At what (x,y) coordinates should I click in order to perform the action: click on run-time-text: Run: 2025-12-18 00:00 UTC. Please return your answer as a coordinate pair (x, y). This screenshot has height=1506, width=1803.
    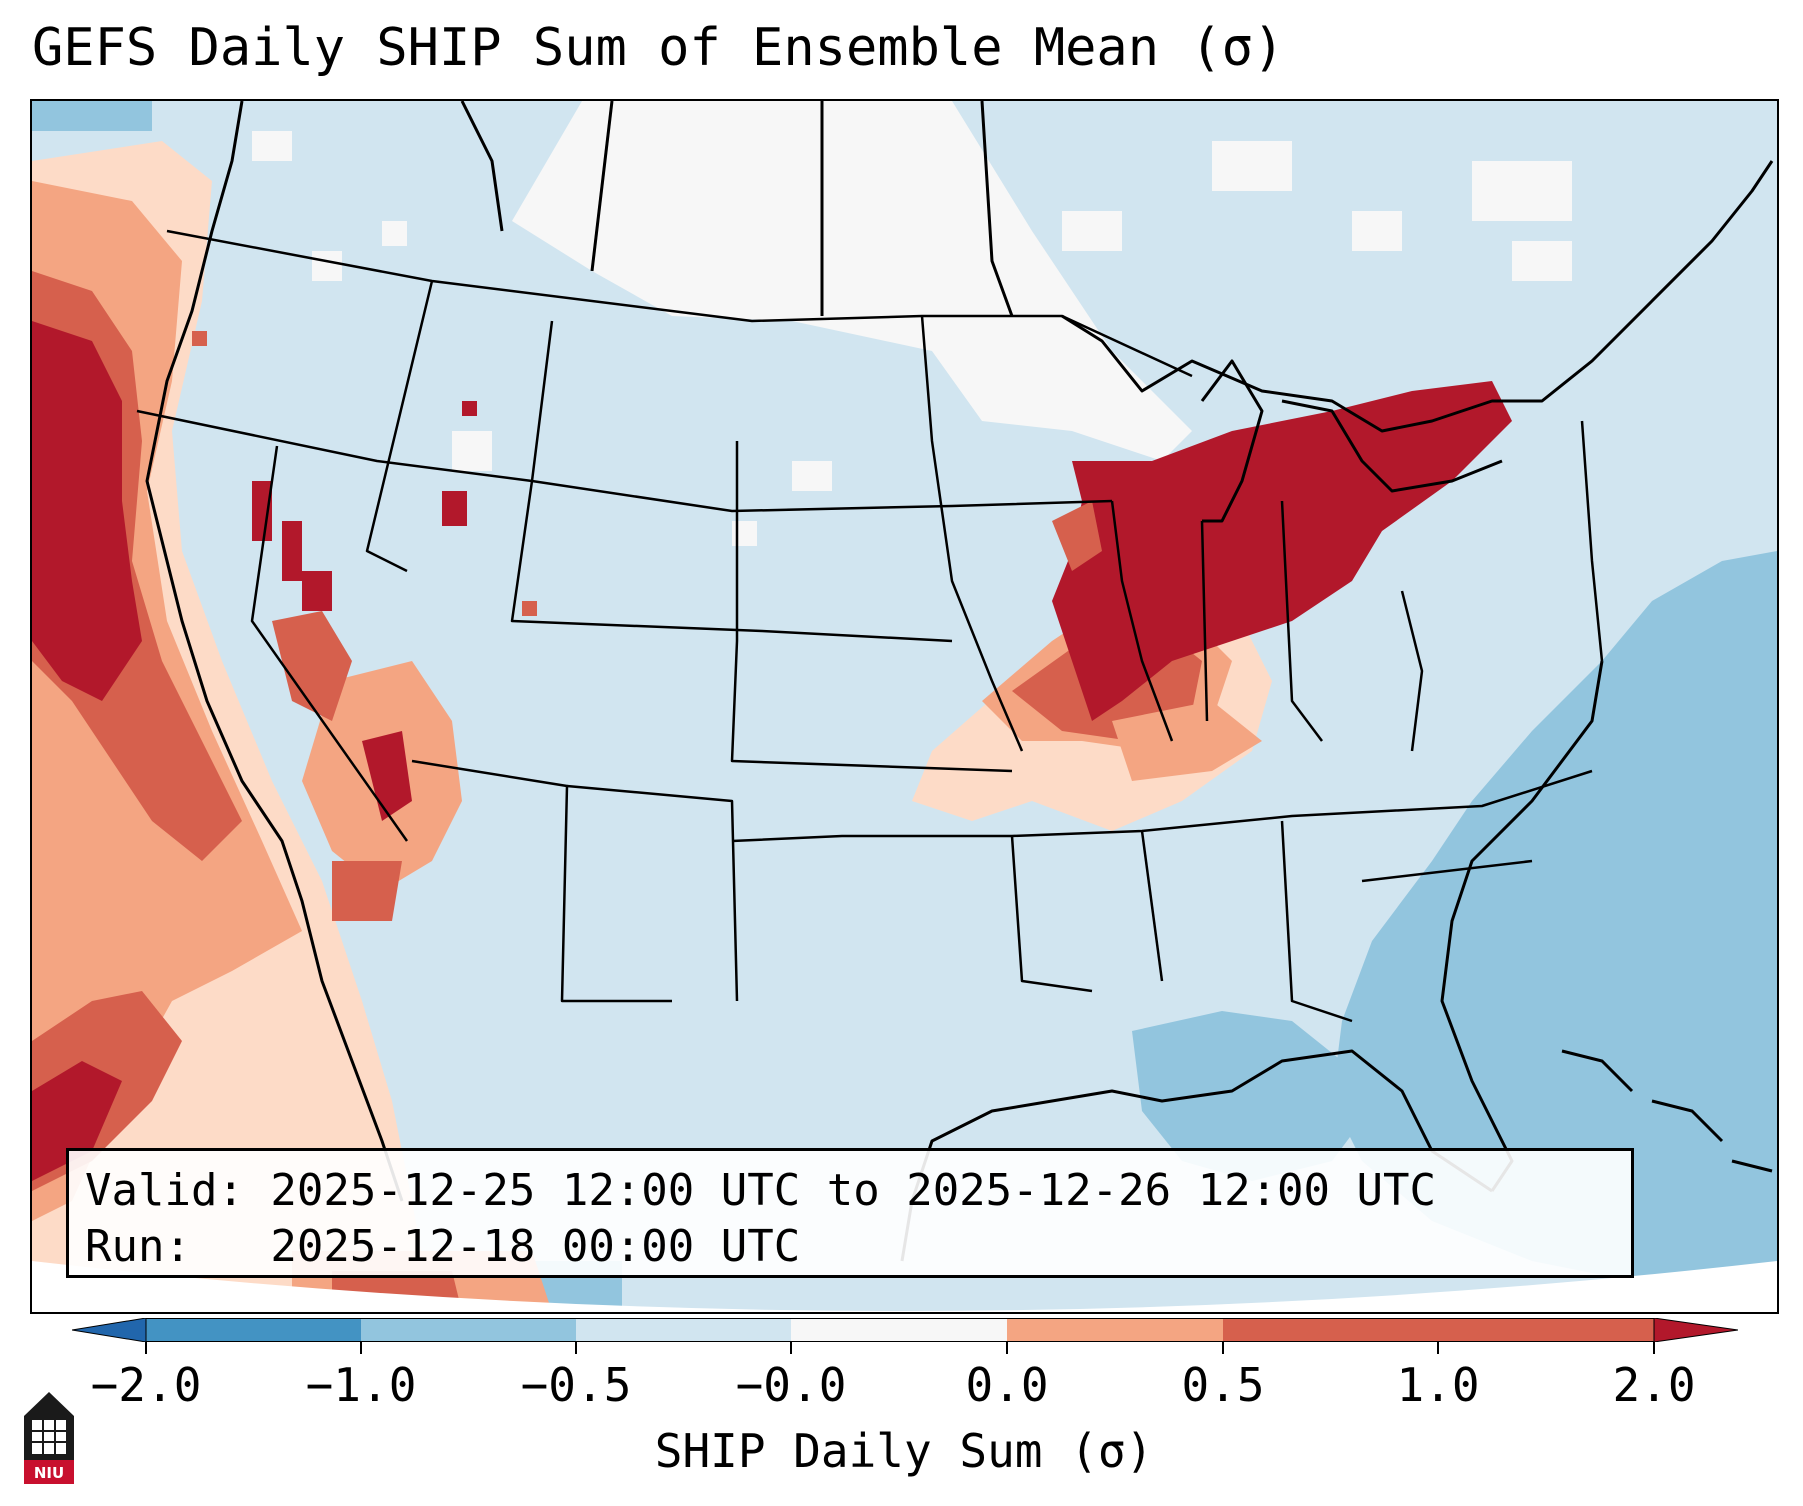
    Looking at the image, I should click on (443, 1246).